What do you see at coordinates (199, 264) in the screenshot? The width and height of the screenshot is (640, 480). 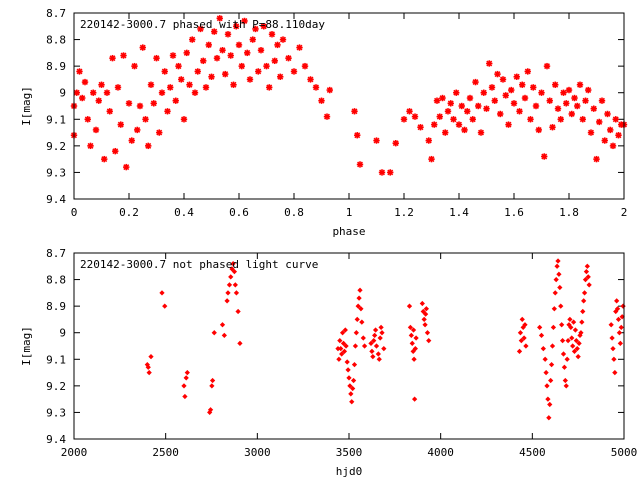 I see `unphased-chart-title: 220142-3000.7 not phased light curve` at bounding box center [199, 264].